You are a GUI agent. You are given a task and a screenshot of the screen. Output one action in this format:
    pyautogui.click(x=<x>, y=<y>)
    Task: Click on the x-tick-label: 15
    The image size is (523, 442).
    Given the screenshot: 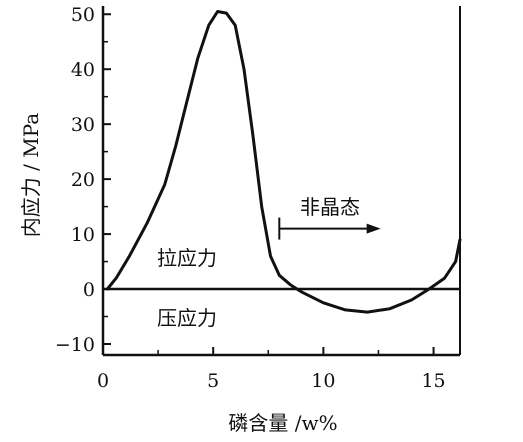 What is the action you would take?
    pyautogui.click(x=433, y=381)
    